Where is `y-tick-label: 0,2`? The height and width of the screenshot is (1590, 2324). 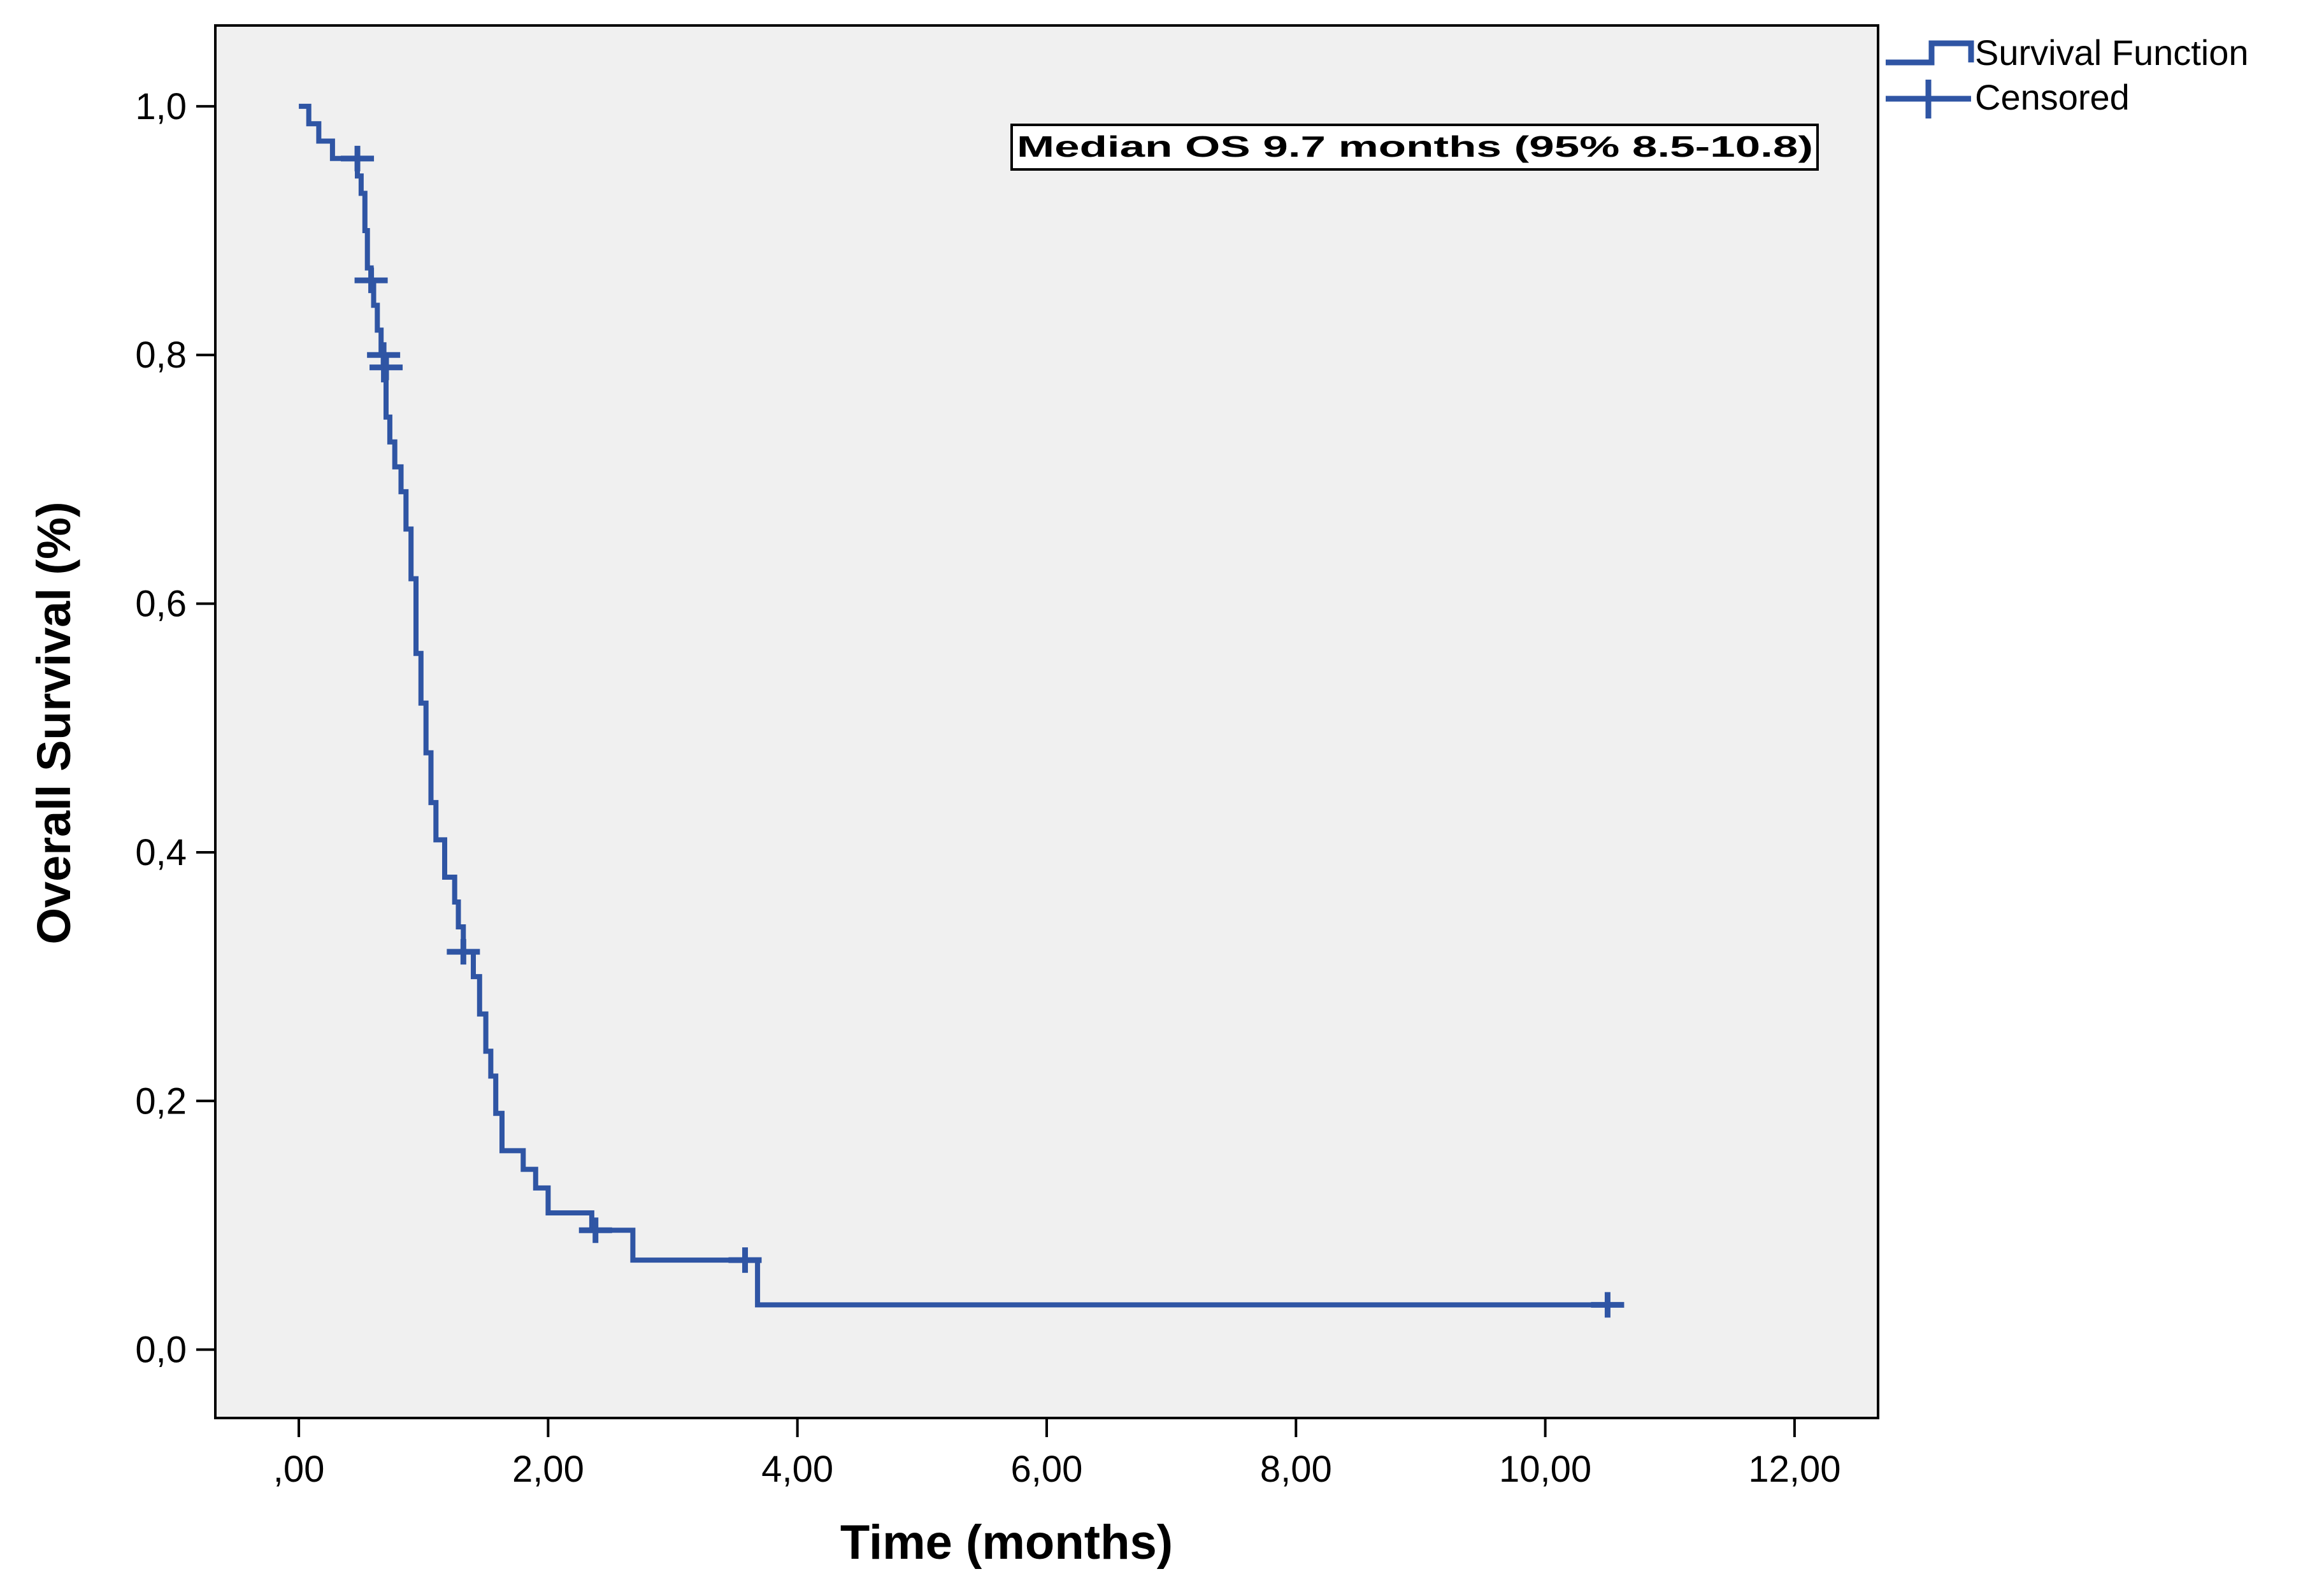 y-tick-label: 0,2 is located at coordinates (161, 1101).